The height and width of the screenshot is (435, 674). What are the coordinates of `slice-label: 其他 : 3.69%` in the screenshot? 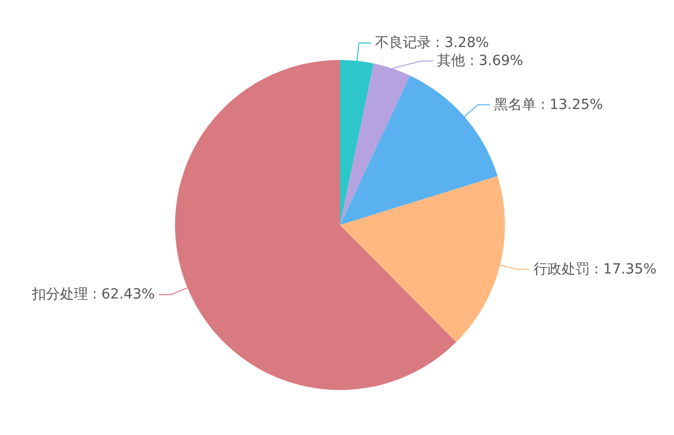 It's located at (480, 60).